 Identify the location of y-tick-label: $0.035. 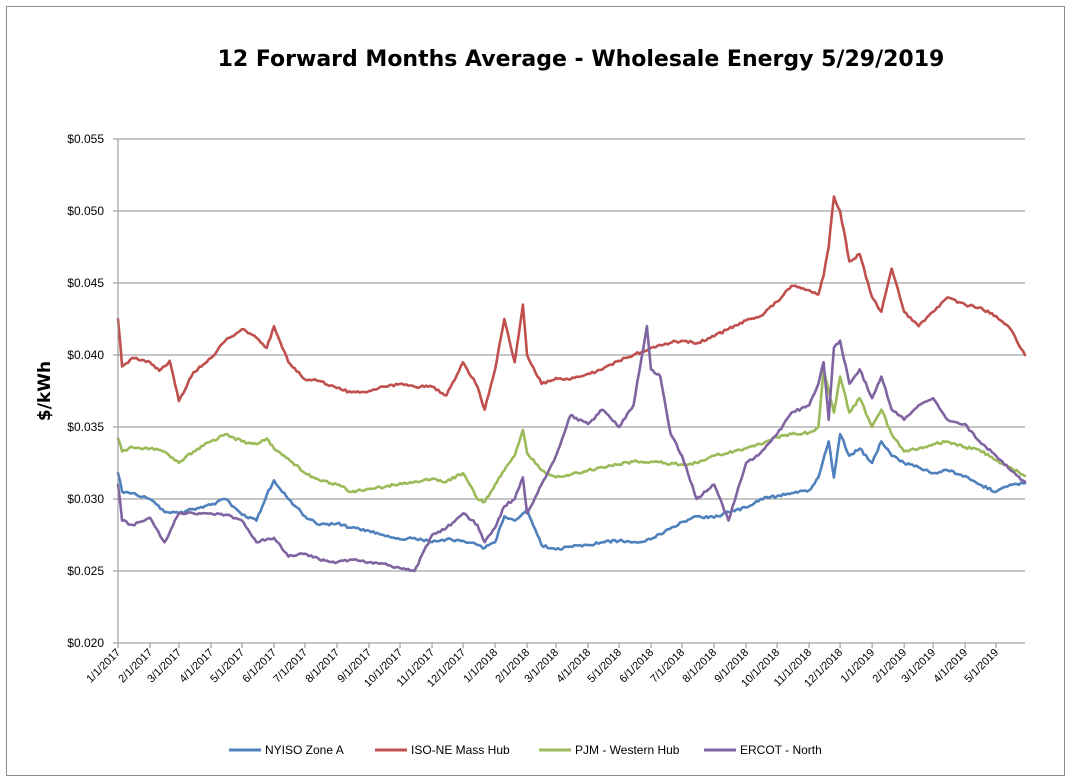
(85, 427).